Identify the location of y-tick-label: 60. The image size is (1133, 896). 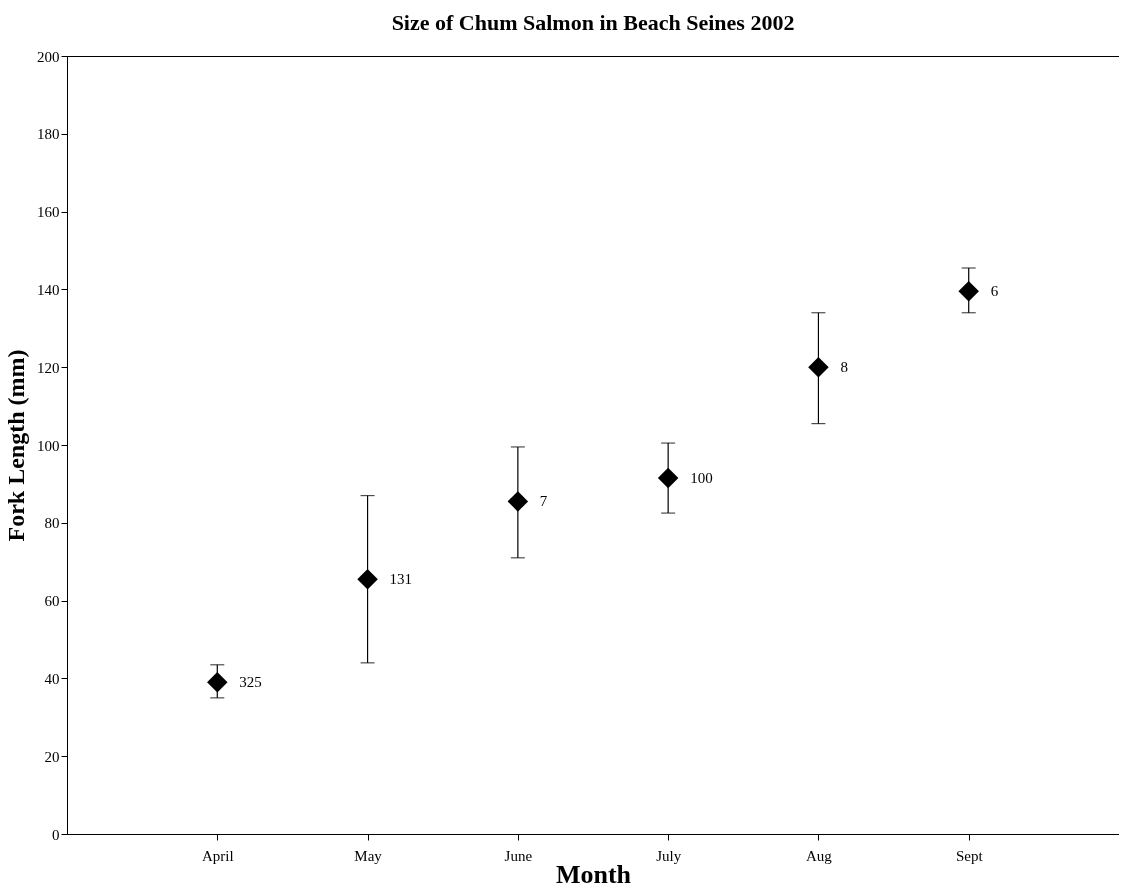
(52, 601).